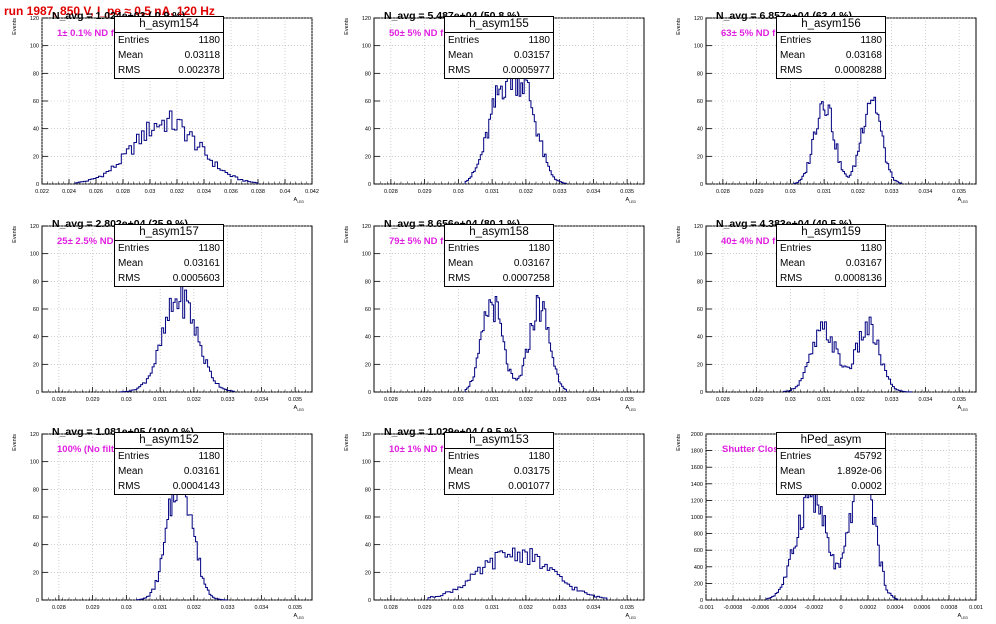 The height and width of the screenshot is (624, 996). Describe the element at coordinates (831, 471) in the screenshot. I see `stat-row-mean: Mean 1.892e-06` at that location.